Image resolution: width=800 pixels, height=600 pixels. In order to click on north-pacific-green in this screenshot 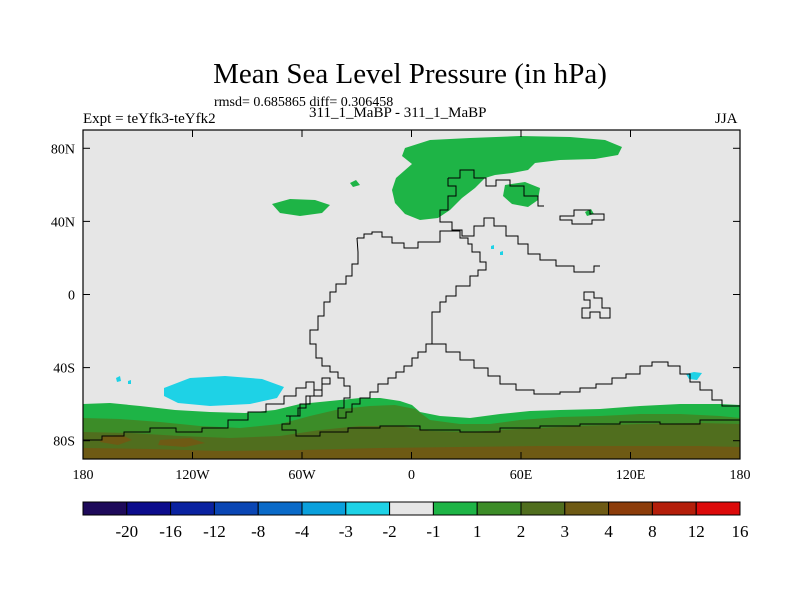, I will do `click(301, 207)`.